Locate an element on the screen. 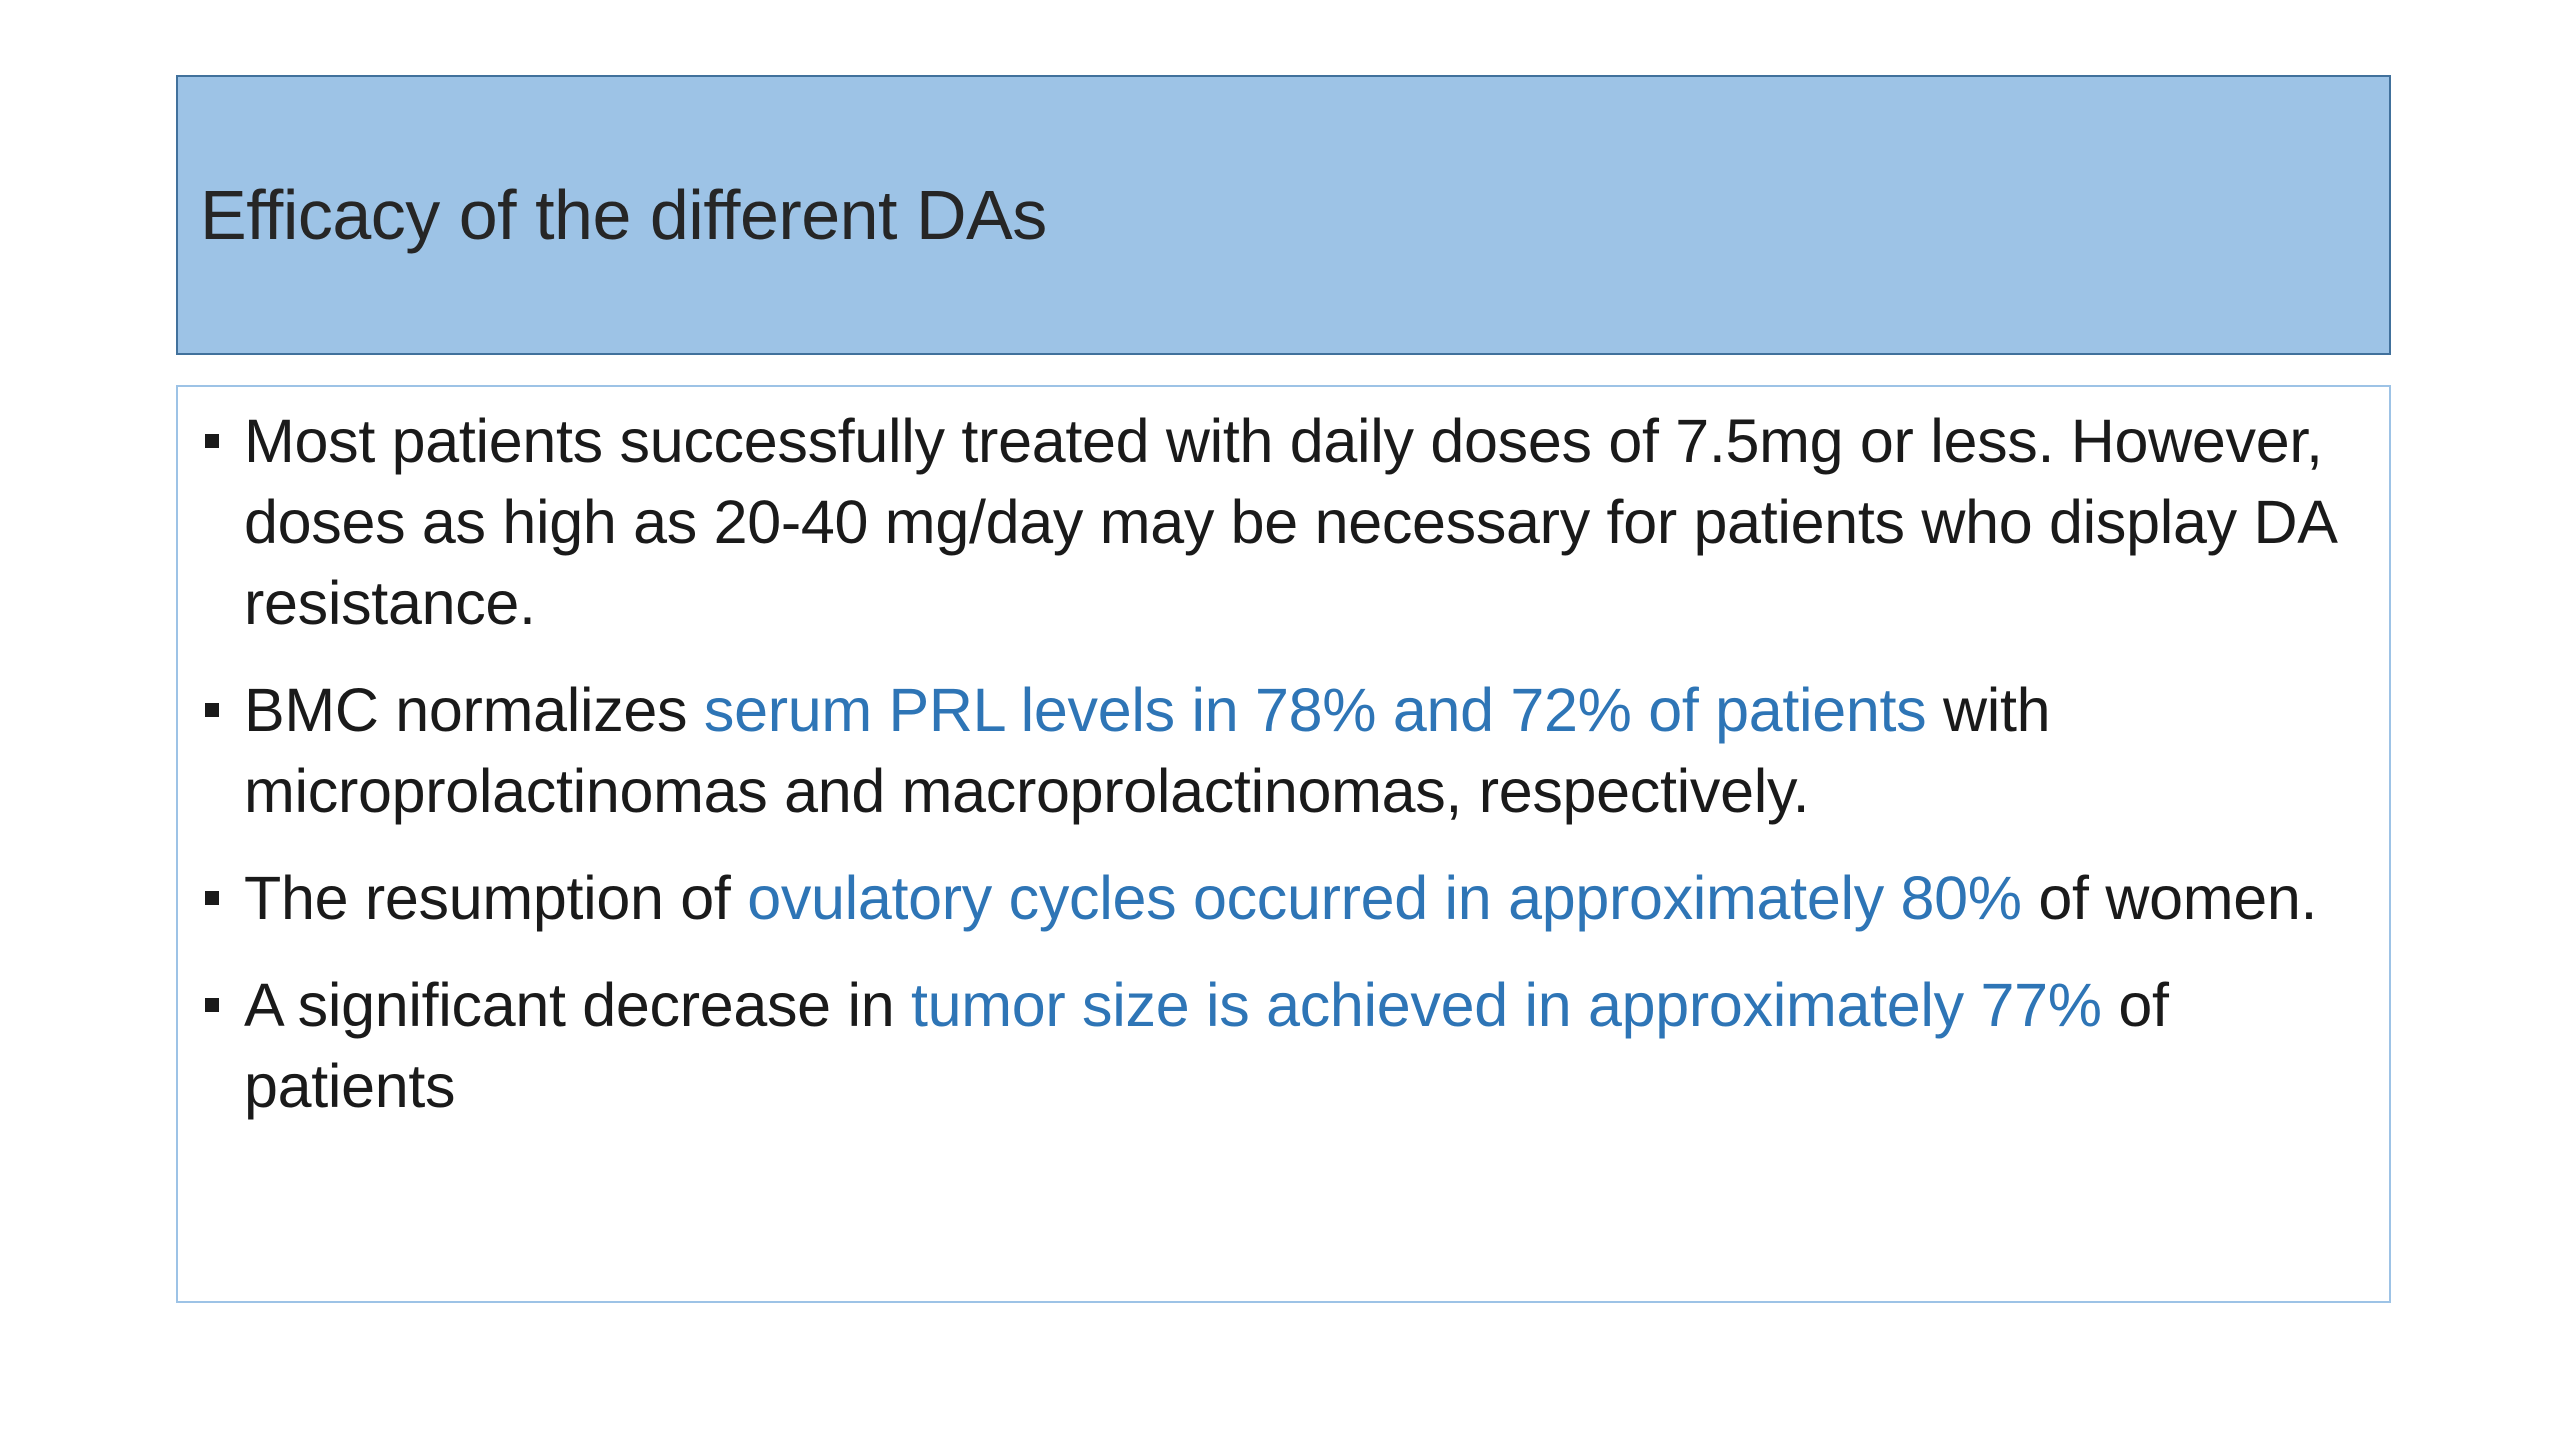 Image resolution: width=2560 pixels, height=1440 pixels. bullet-text-after: of patients is located at coordinates (1206, 1045).